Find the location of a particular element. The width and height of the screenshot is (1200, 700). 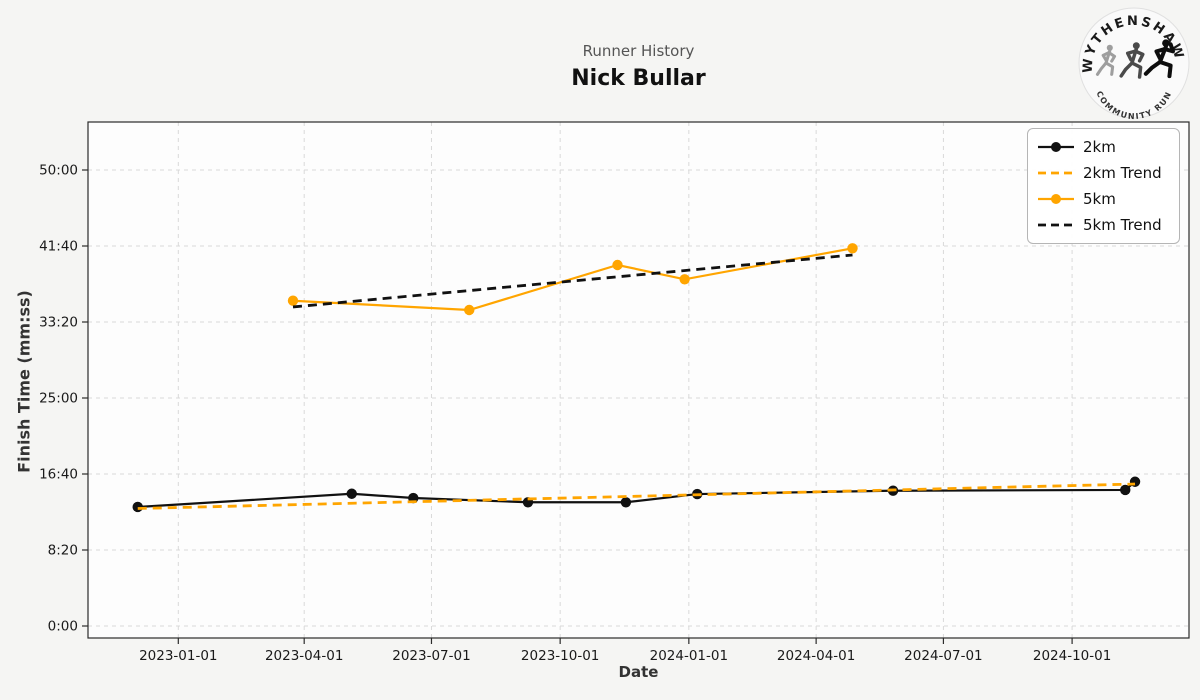

legend-item: 2km is located at coordinates (1103, 147).